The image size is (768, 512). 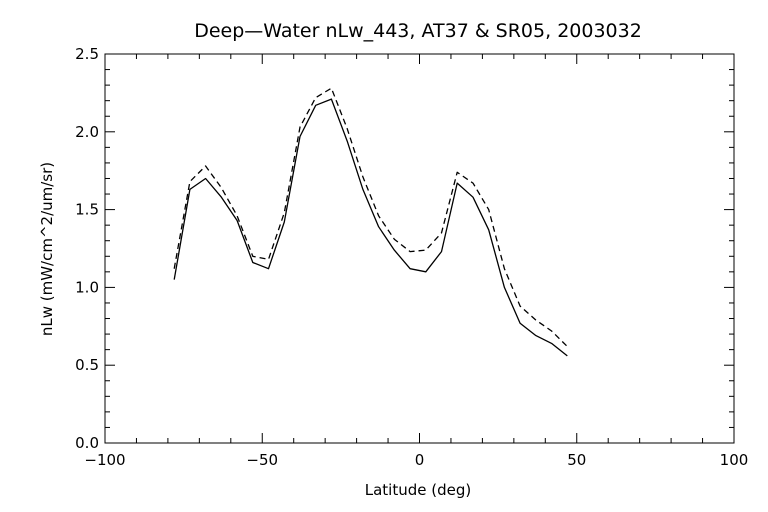 I want to click on x-tick-label: 50, so click(x=576, y=460).